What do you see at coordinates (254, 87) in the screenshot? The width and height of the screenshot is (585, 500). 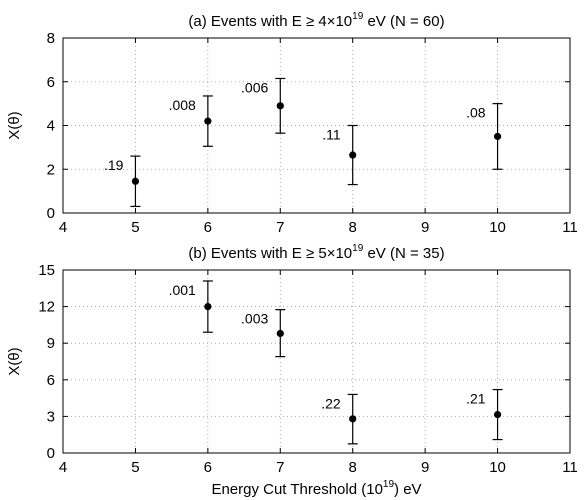 I see `point-label: .006` at bounding box center [254, 87].